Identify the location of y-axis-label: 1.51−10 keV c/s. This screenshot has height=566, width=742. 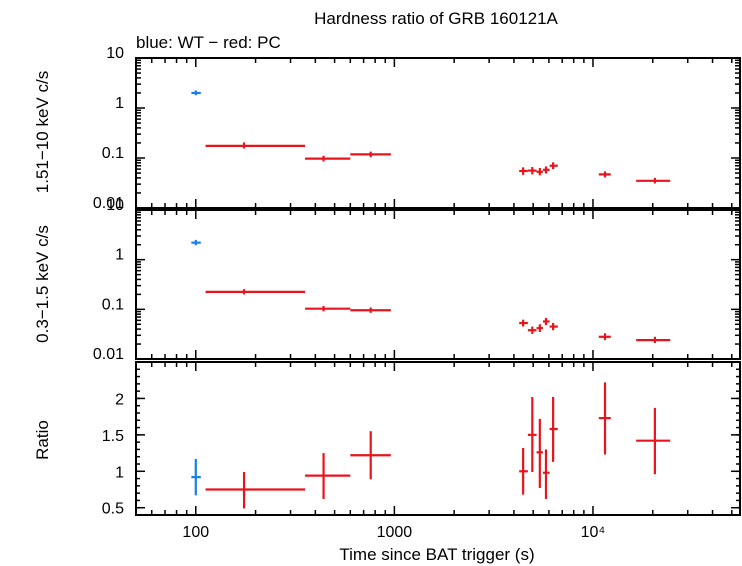
(42, 132).